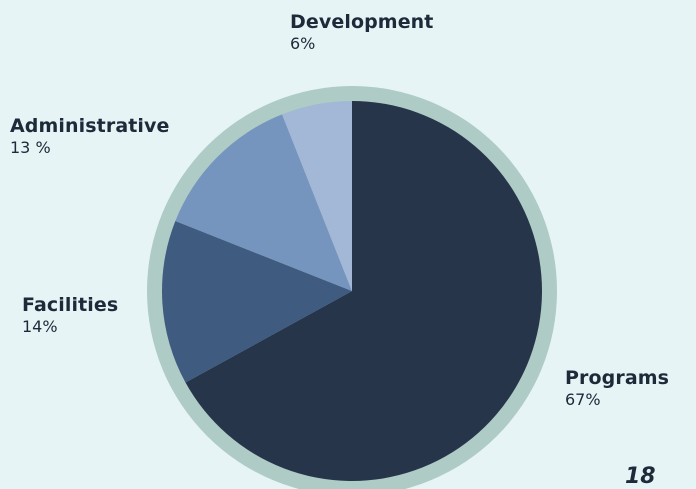 This screenshot has width=696, height=489. I want to click on label-facilities: Facilities 14%, so click(70, 315).